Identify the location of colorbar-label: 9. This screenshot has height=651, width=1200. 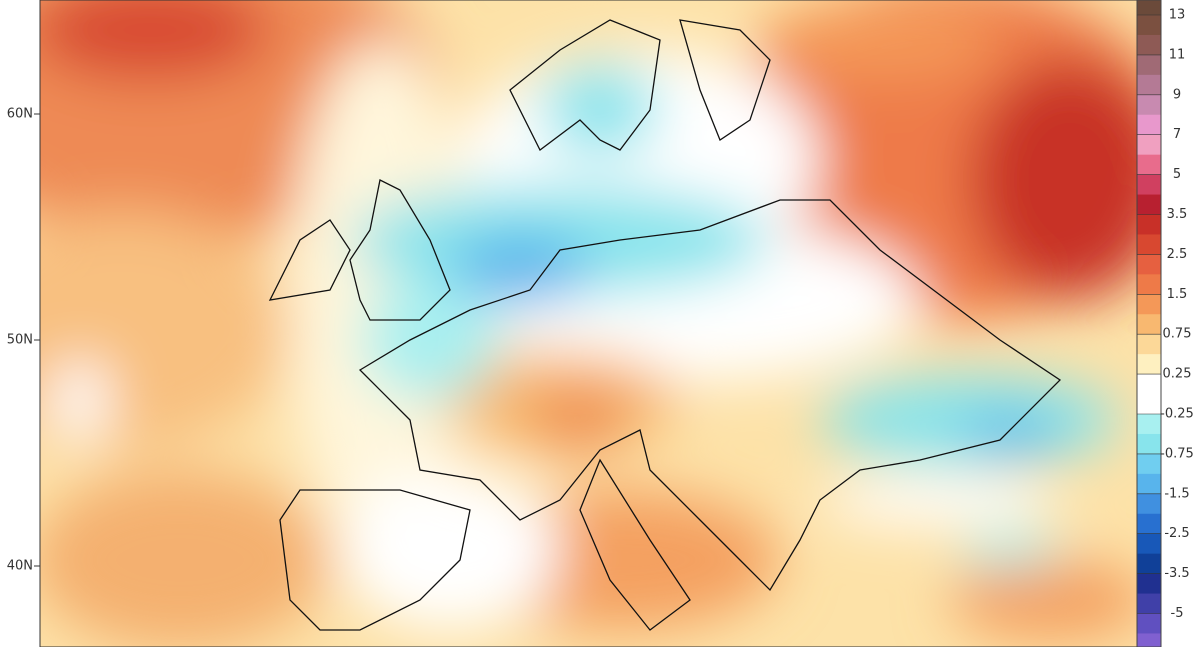
(1177, 94).